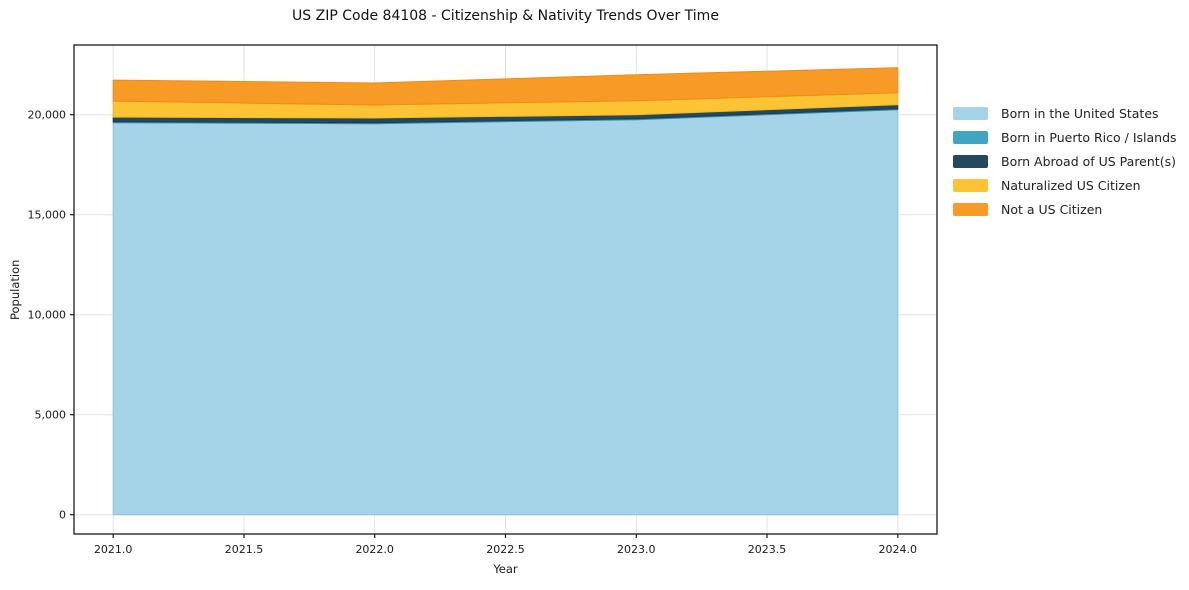 Image resolution: width=1189 pixels, height=590 pixels. Describe the element at coordinates (374, 549) in the screenshot. I see `svg-text: 2022.0` at that location.